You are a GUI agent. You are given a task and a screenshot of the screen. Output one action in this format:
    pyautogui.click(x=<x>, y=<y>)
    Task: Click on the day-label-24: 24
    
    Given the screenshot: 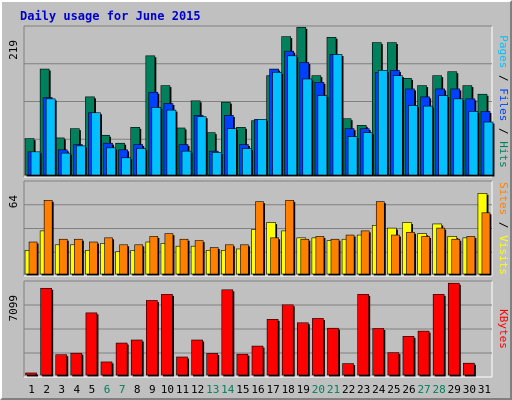 What is the action you would take?
    pyautogui.click(x=379, y=389)
    